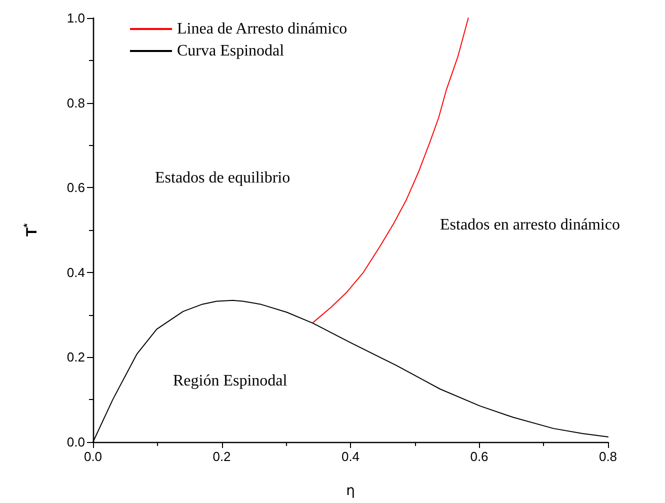 This screenshot has width=665, height=503. What do you see at coordinates (75, 272) in the screenshot?
I see `y-tick-label: 0.4` at bounding box center [75, 272].